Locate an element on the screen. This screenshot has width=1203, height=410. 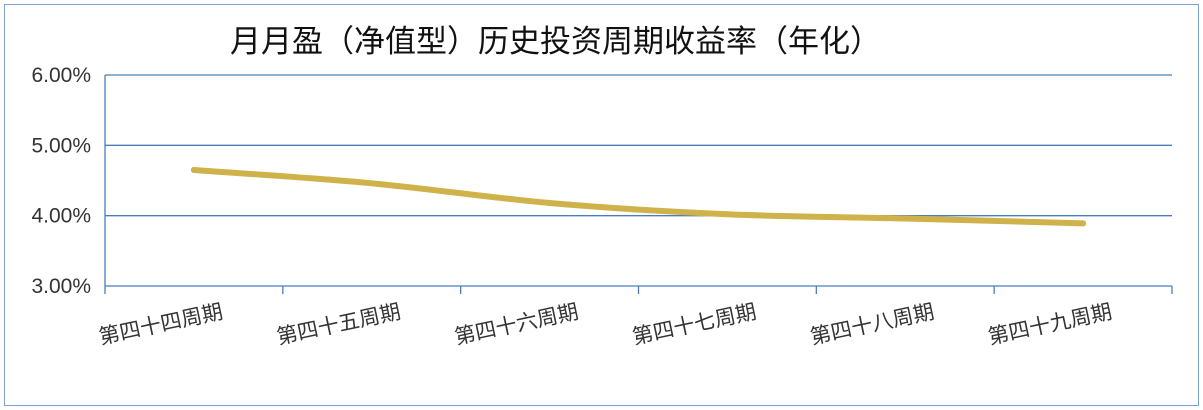
y-tick-labels: 3.00% 4.00% 5.00% 6.00% is located at coordinates (61, 181).